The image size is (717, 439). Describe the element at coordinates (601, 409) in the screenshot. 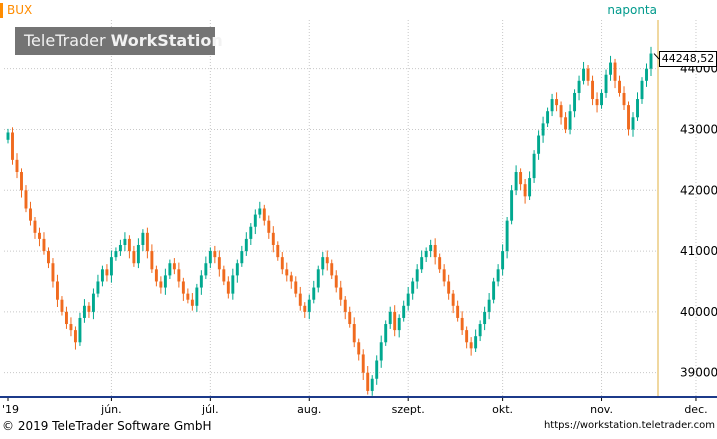

I see `x-tick-label: nov.` at that location.